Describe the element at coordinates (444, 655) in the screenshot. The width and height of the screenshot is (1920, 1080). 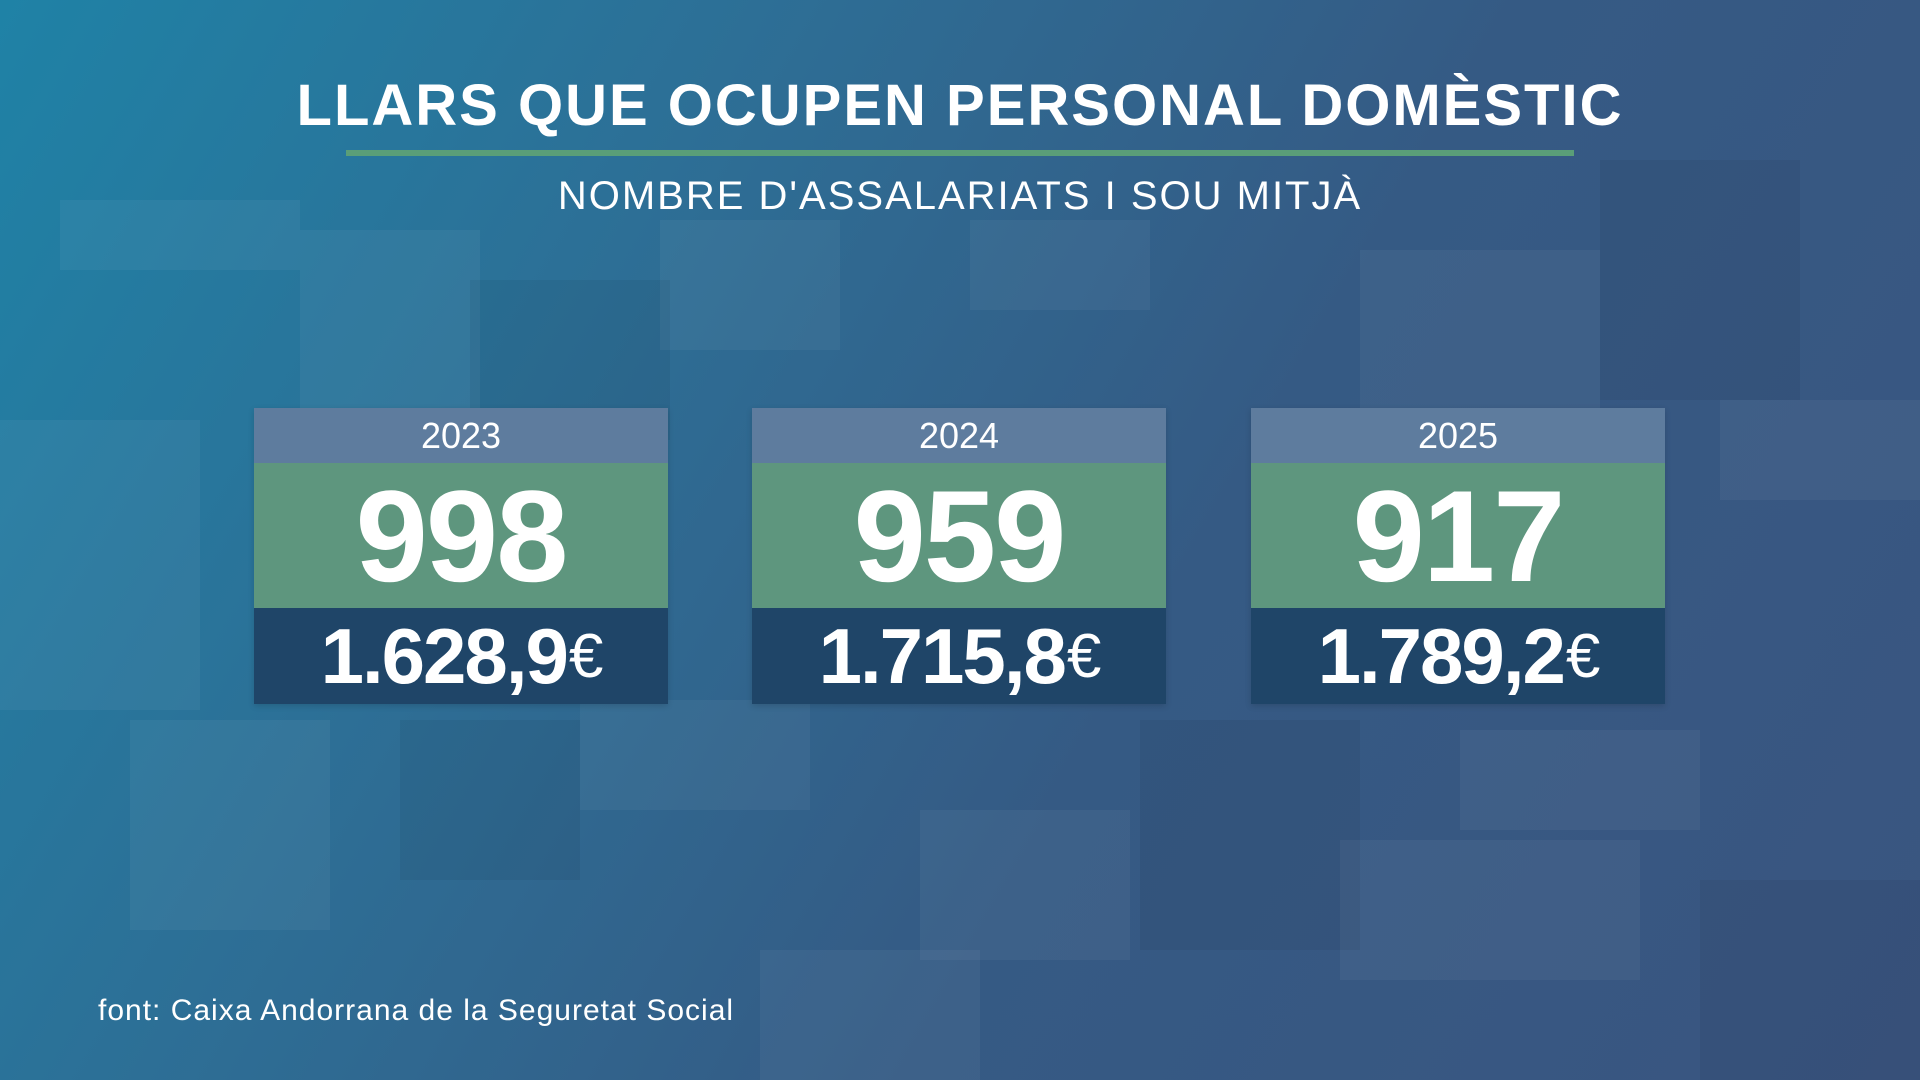
I see `salary-value: 1.628,9` at that location.